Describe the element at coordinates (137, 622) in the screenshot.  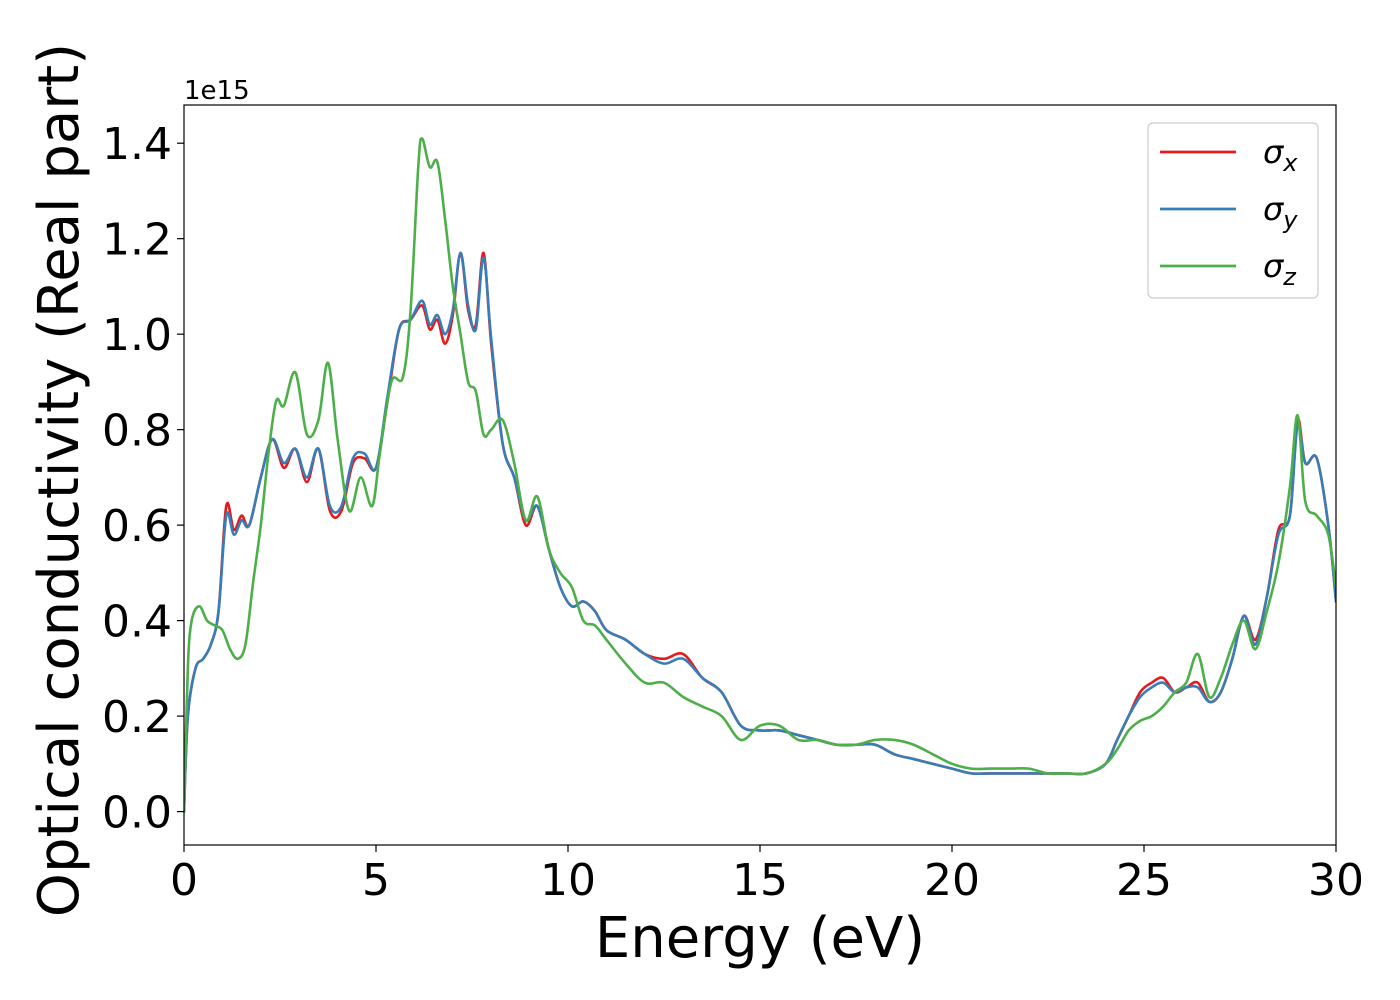
I see `y-tick-label: 0.4` at that location.